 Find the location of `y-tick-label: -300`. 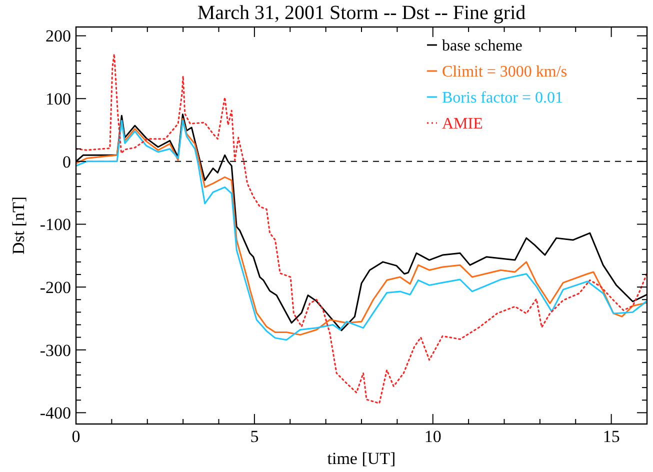

y-tick-label: -300 is located at coordinates (55, 350).